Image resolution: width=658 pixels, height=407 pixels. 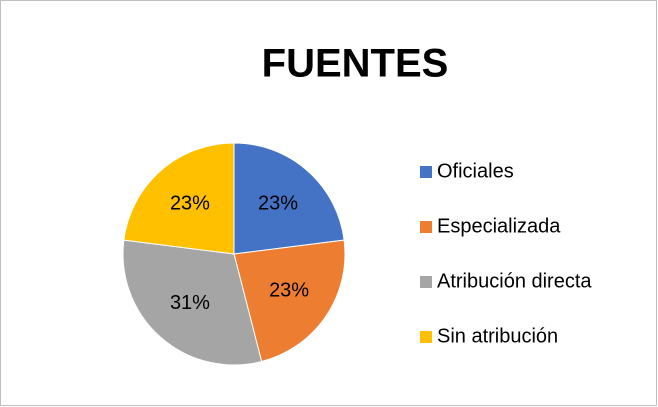 I want to click on chart-title: FUENTES, so click(x=355, y=64).